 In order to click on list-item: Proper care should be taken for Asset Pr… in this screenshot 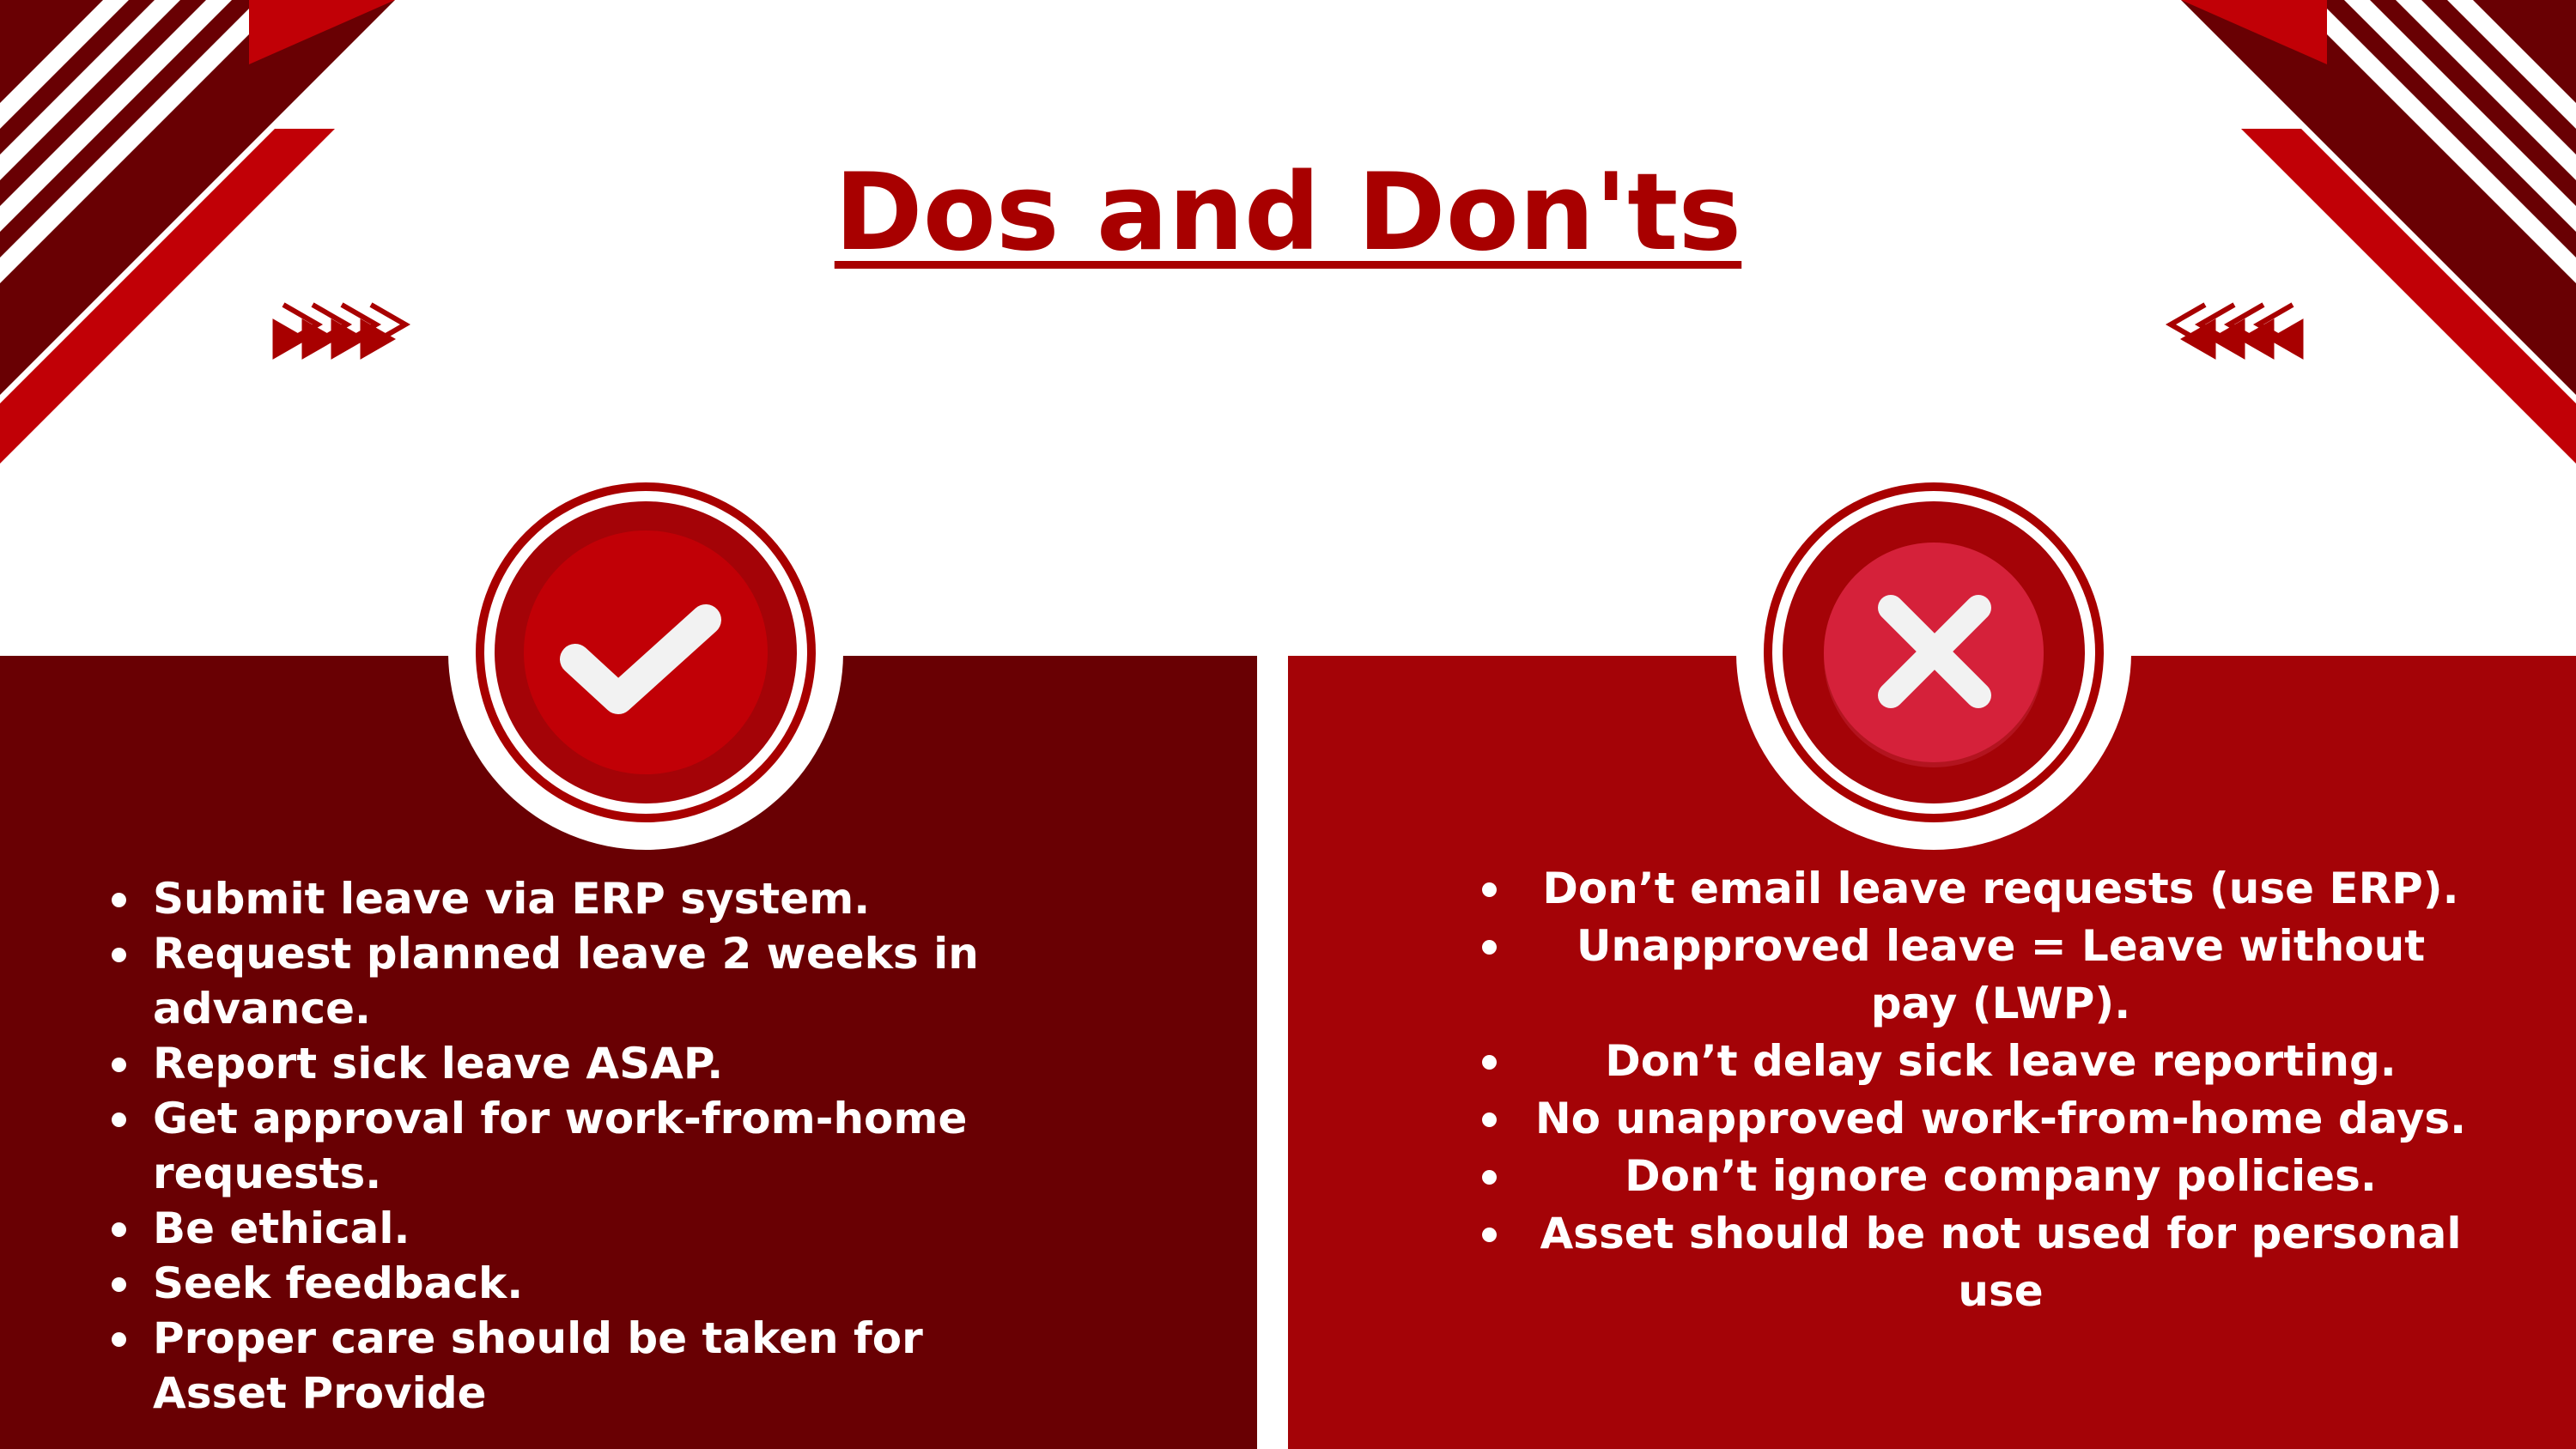, I will do `click(584, 1366)`.